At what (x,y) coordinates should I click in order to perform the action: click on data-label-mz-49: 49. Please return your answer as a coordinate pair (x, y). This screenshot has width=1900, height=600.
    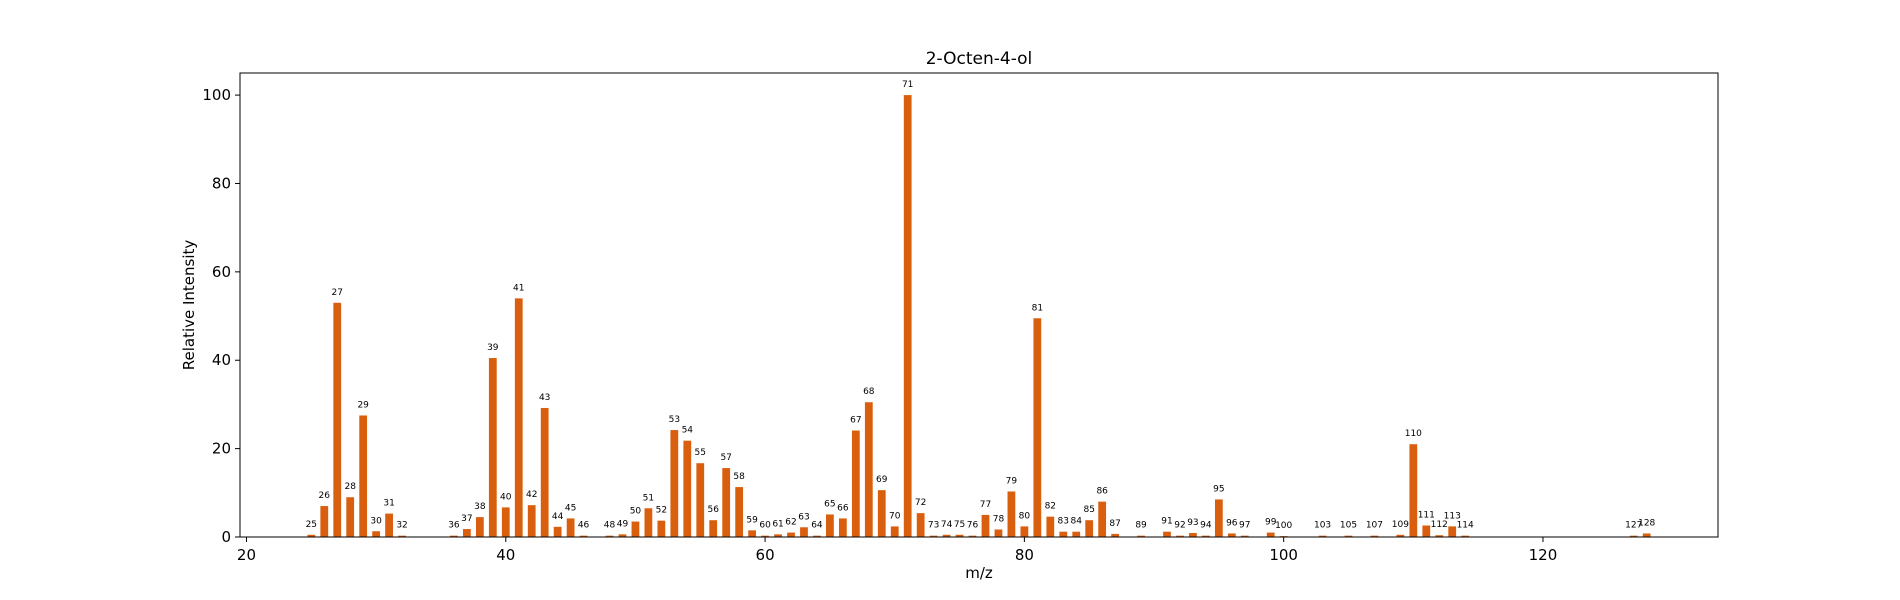
    Looking at the image, I should click on (623, 524).